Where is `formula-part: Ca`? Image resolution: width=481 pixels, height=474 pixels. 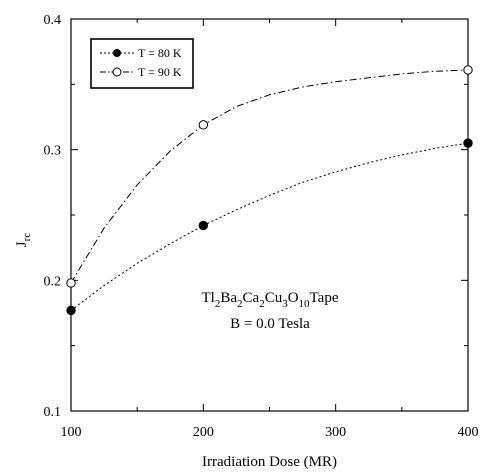 formula-part: Ca is located at coordinates (251, 298).